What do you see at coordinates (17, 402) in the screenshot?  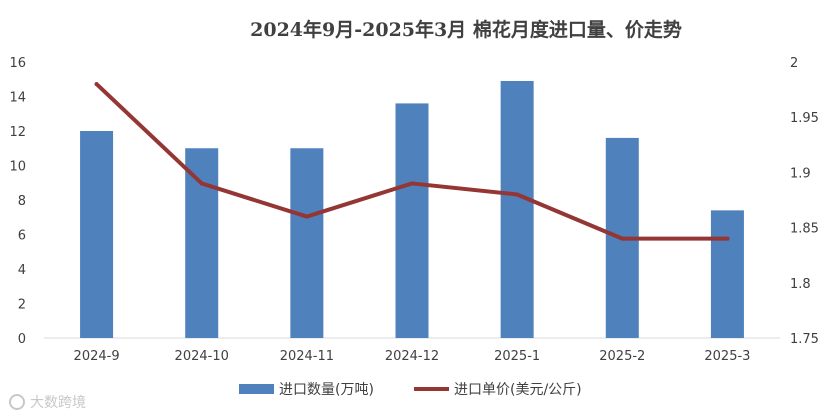 I see `watermark-logo-icon` at bounding box center [17, 402].